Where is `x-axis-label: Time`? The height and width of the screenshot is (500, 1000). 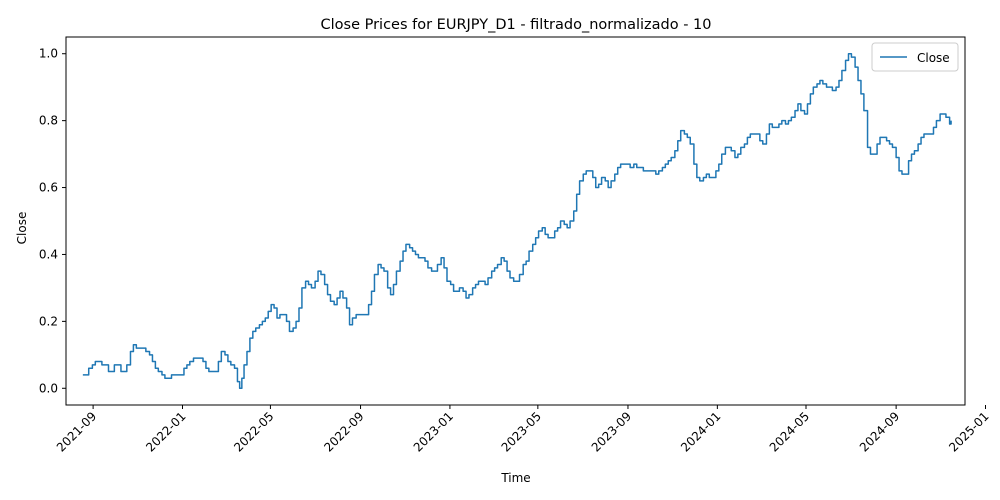
x-axis-label: Time is located at coordinates (515, 478).